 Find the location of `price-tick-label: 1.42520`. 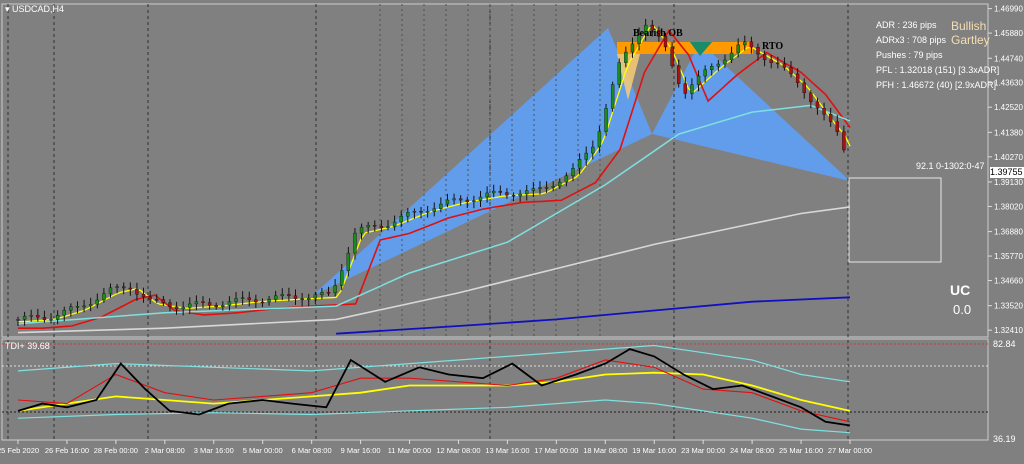

price-tick-label: 1.42520 is located at coordinates (1008, 107).